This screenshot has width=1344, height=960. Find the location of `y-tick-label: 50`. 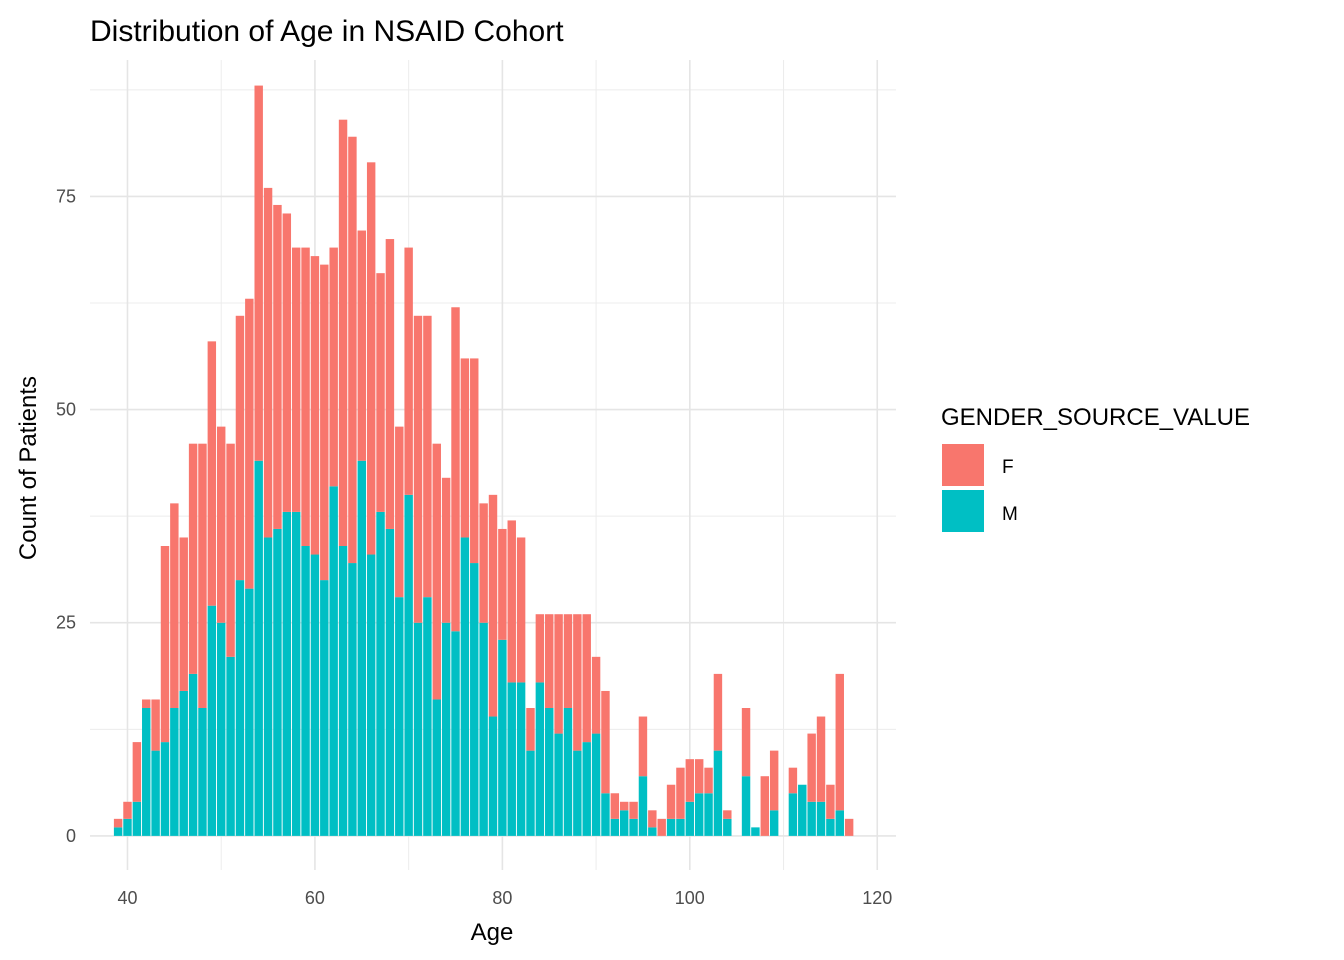

y-tick-label: 50 is located at coordinates (66, 410).